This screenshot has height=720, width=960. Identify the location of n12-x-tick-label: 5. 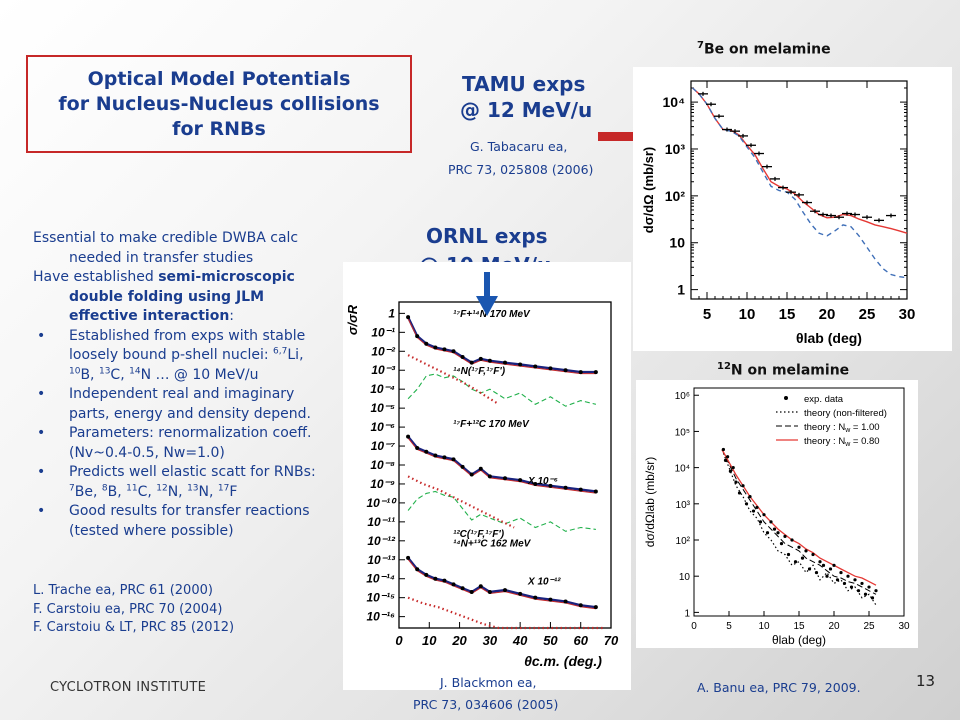
(729, 626).